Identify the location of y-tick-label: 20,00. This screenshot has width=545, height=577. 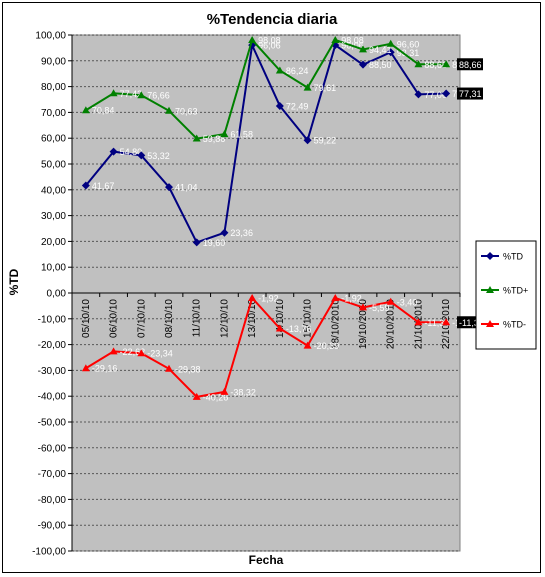
(53, 242).